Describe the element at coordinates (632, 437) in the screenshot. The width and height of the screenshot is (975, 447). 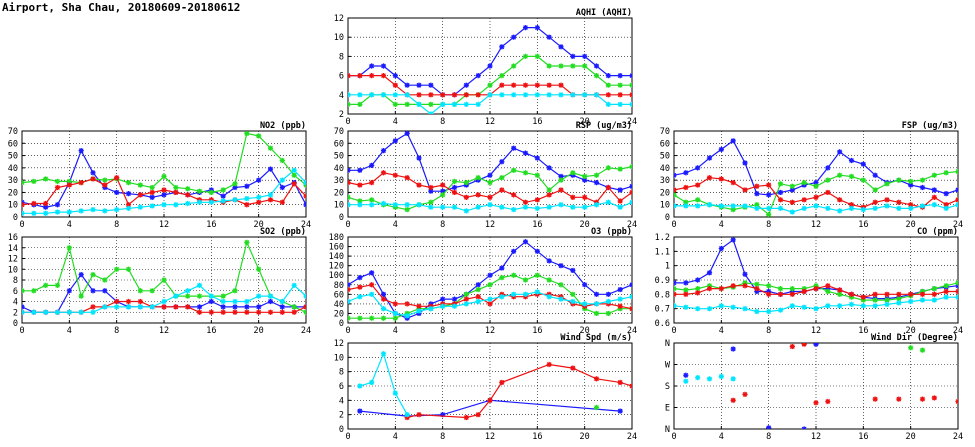
I see `x-tick-label: 24` at that location.